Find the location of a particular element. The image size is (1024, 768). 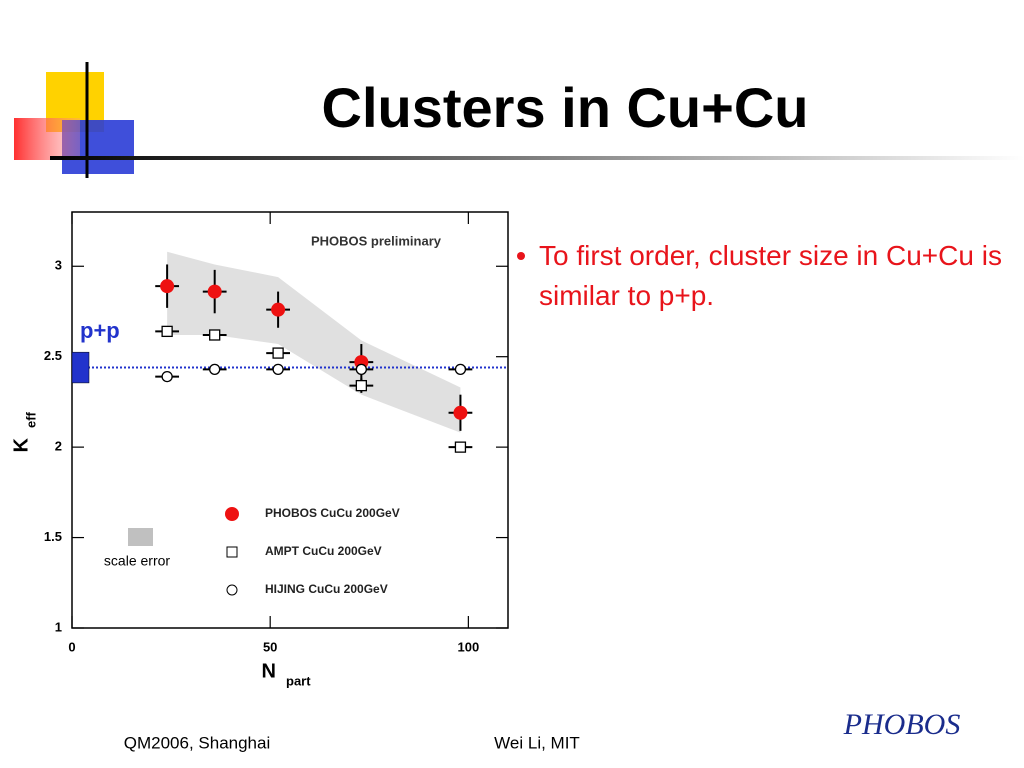

systematic-band is located at coordinates (314, 342).